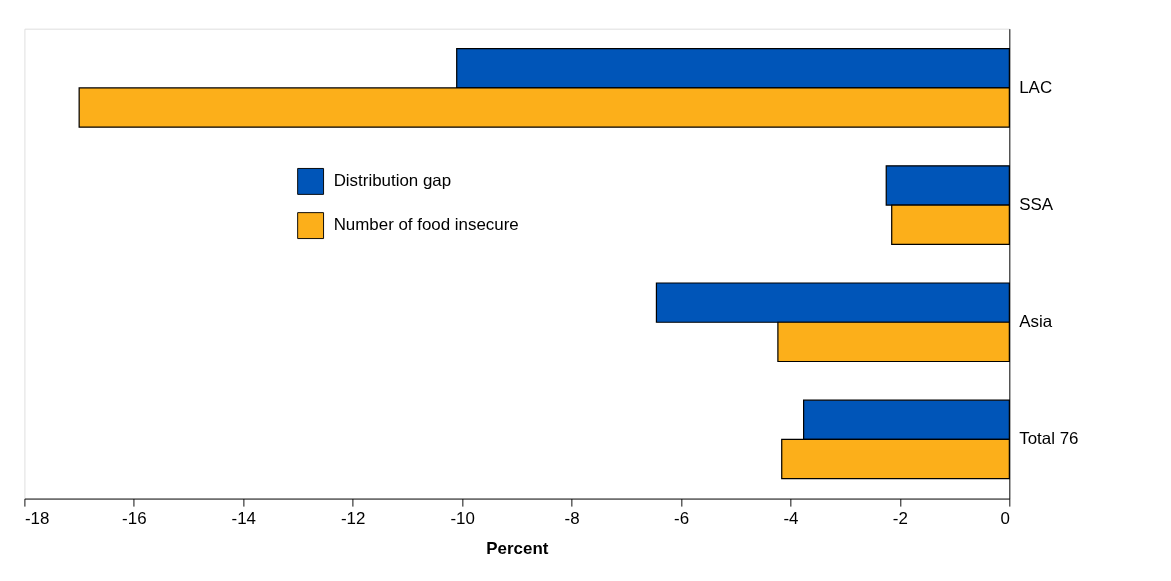 Image resolution: width=1171 pixels, height=581 pixels. Describe the element at coordinates (681, 518) in the screenshot. I see `x-tick-label: -6` at that location.